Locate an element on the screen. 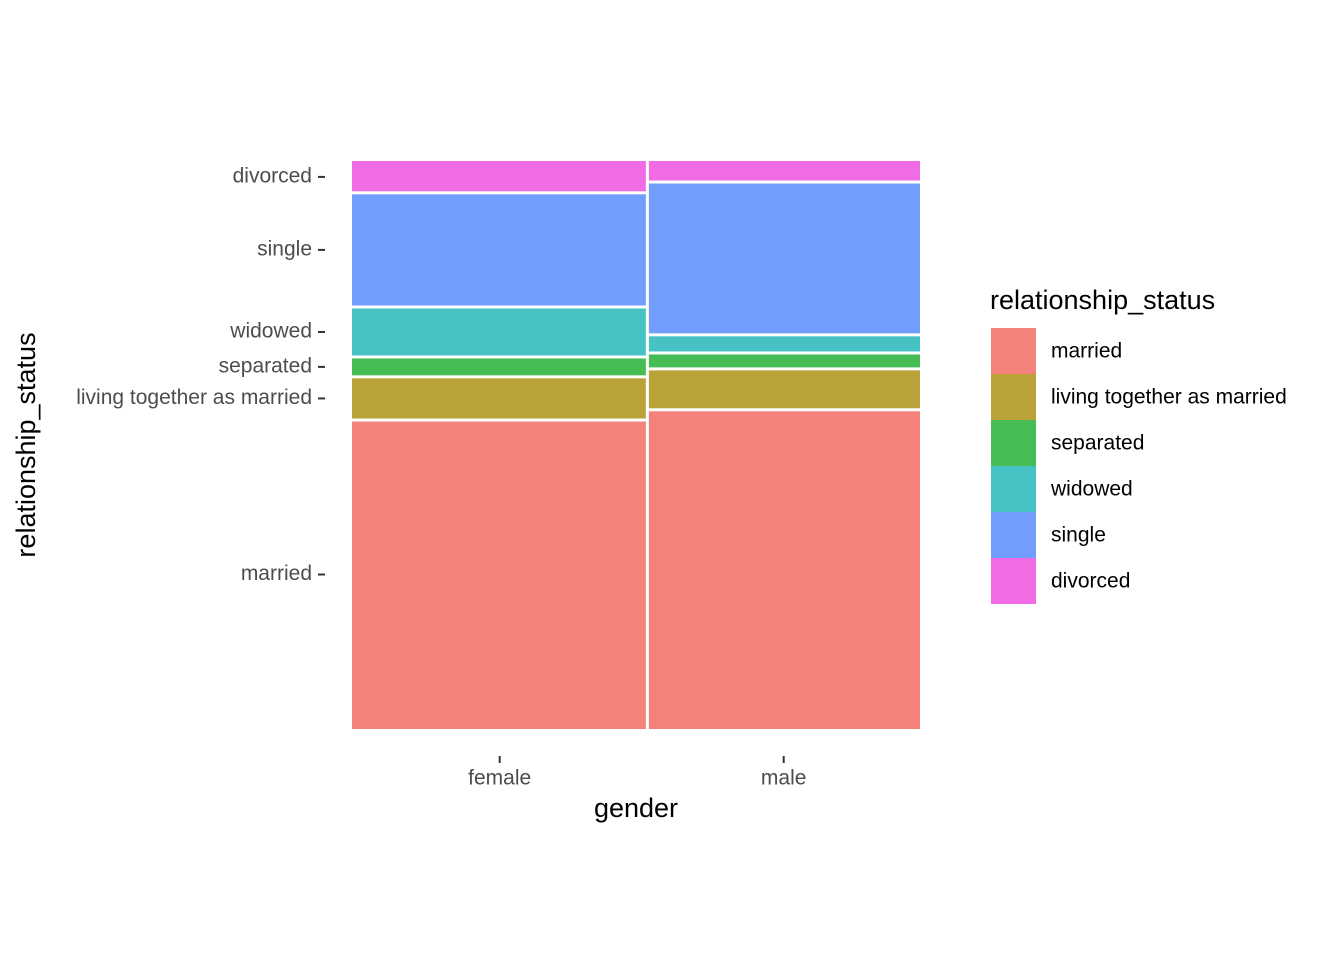 Image resolution: width=1344 pixels, height=960 pixels. x-tick-label: female is located at coordinates (499, 778).